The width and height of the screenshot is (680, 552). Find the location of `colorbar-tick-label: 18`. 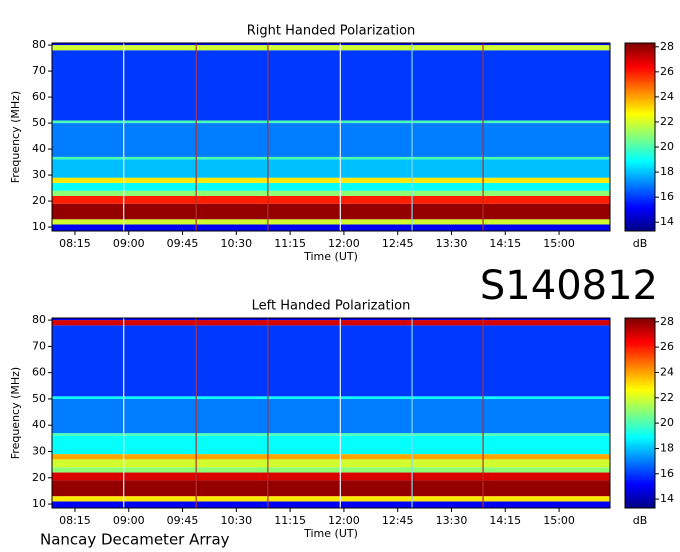

colorbar-tick-label: 18 is located at coordinates (667, 447).